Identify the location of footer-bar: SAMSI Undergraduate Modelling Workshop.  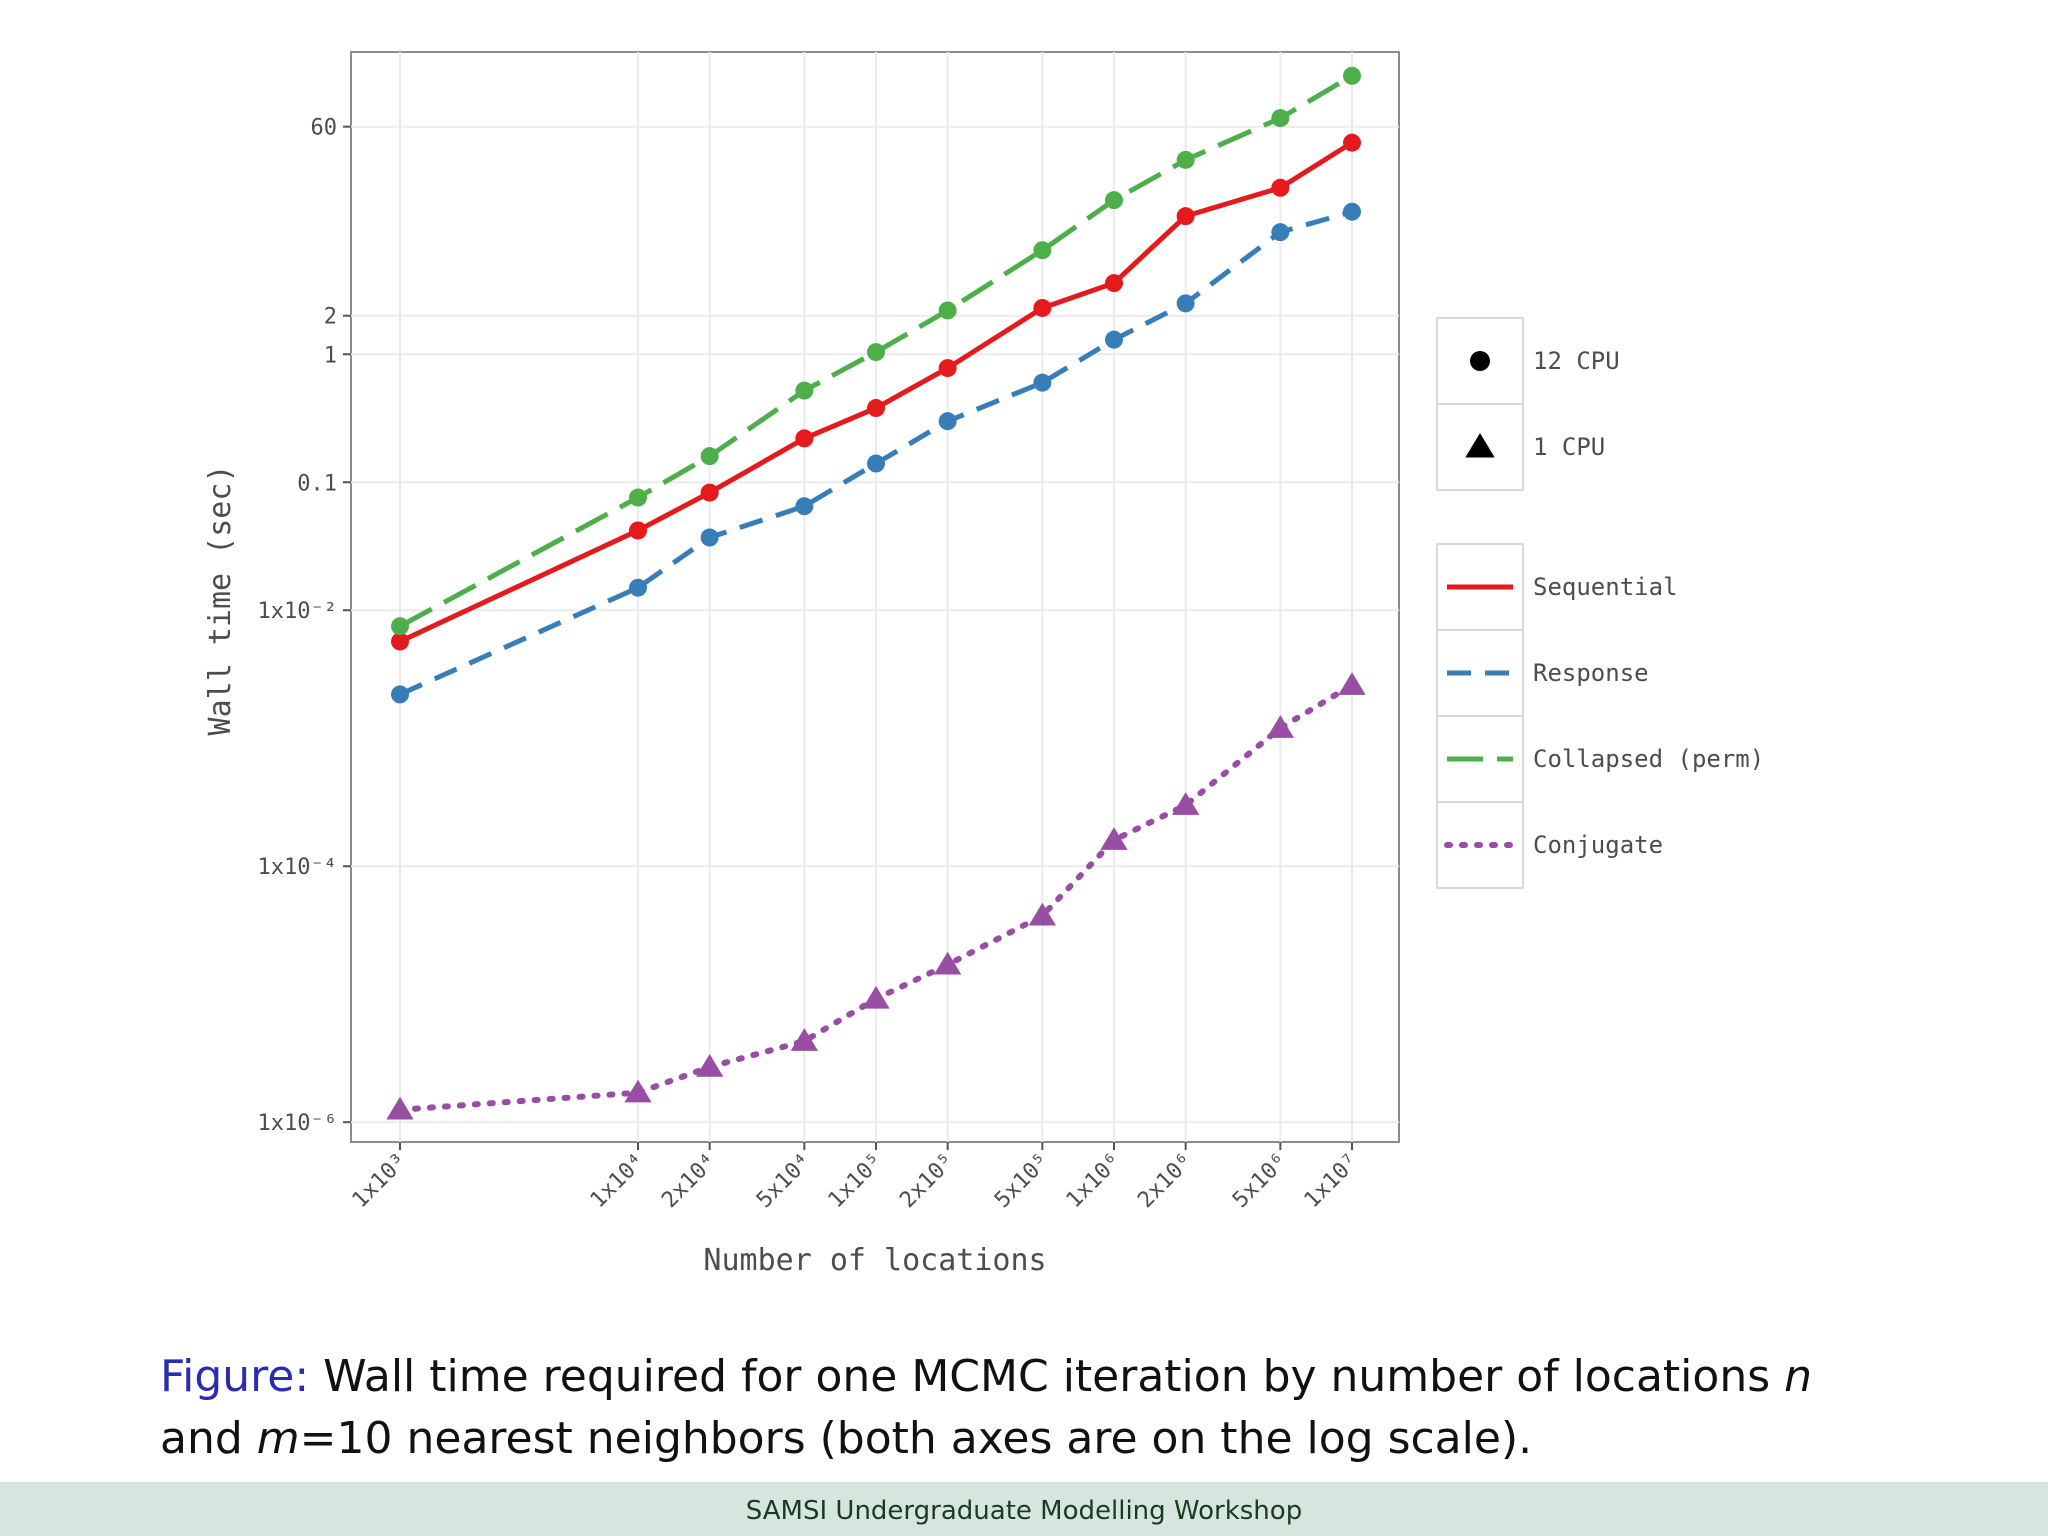
(1024, 1509).